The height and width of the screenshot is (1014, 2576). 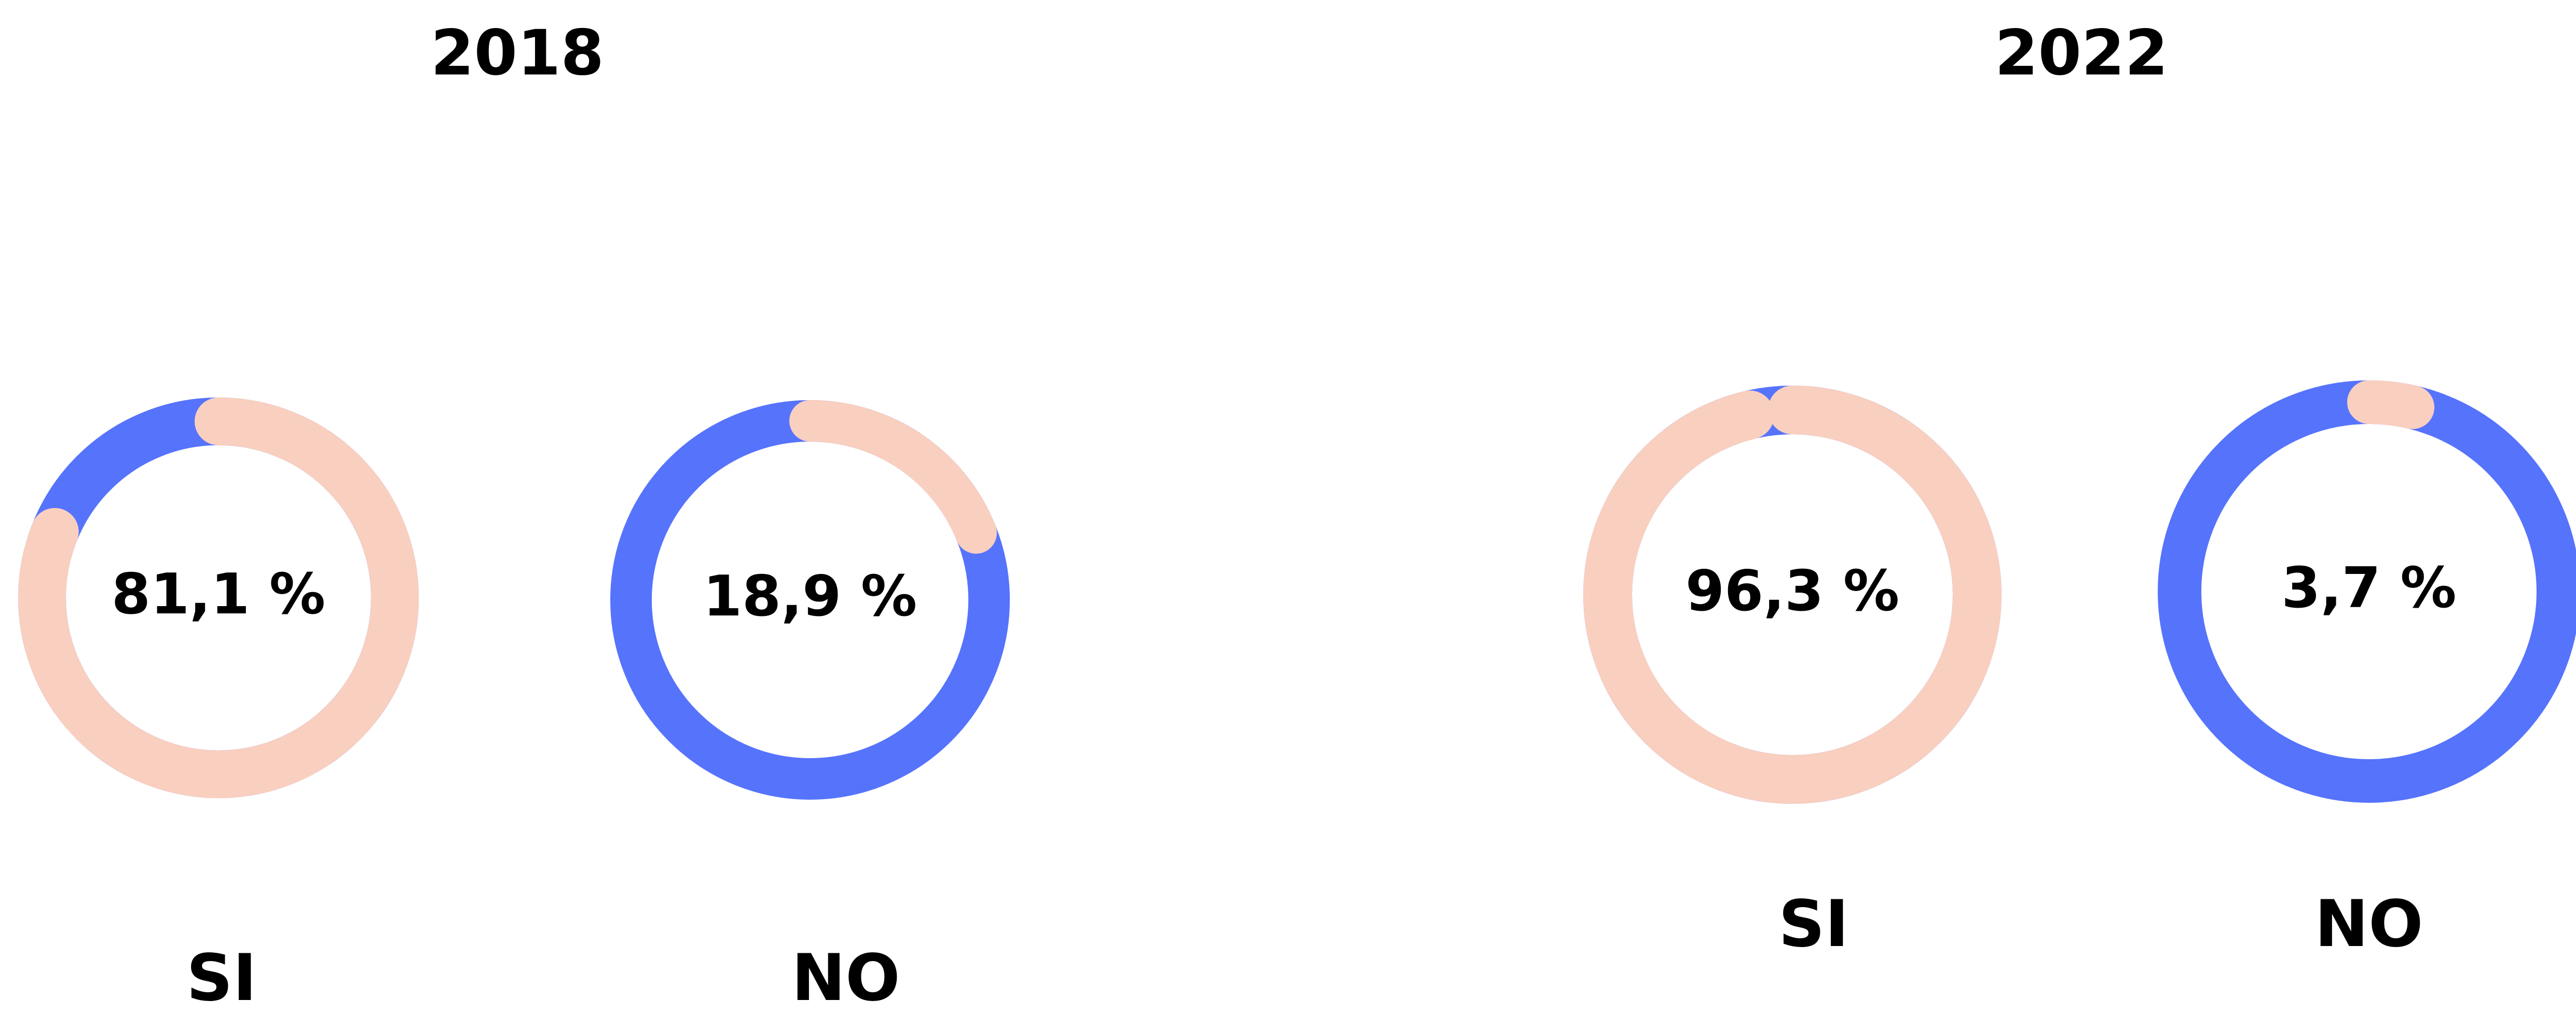 I want to click on group-title: 2022, so click(x=2081, y=54).